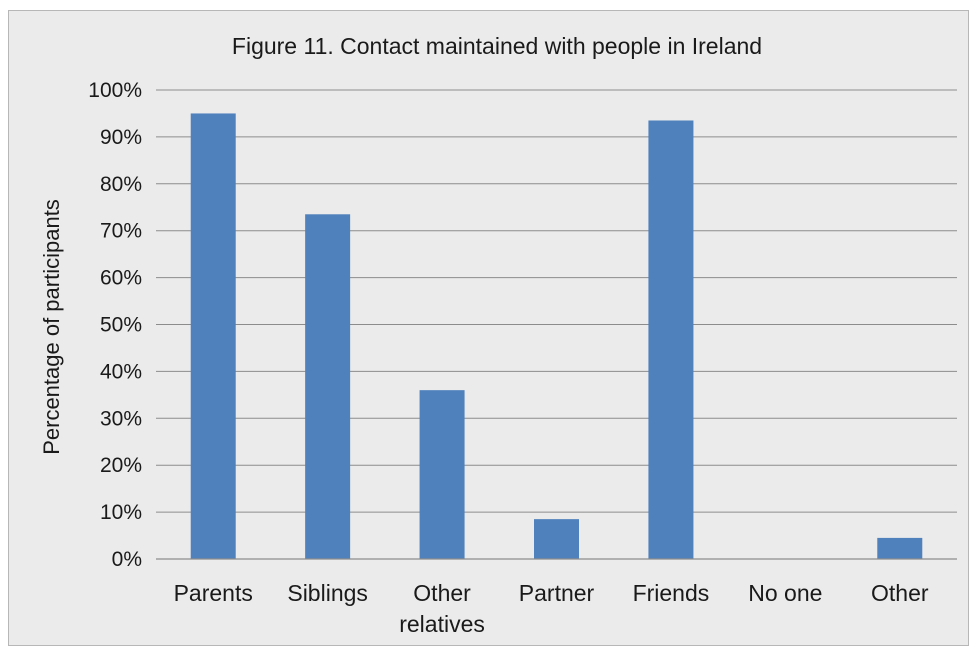  Describe the element at coordinates (121, 371) in the screenshot. I see `y-tick-label: 40%` at that location.